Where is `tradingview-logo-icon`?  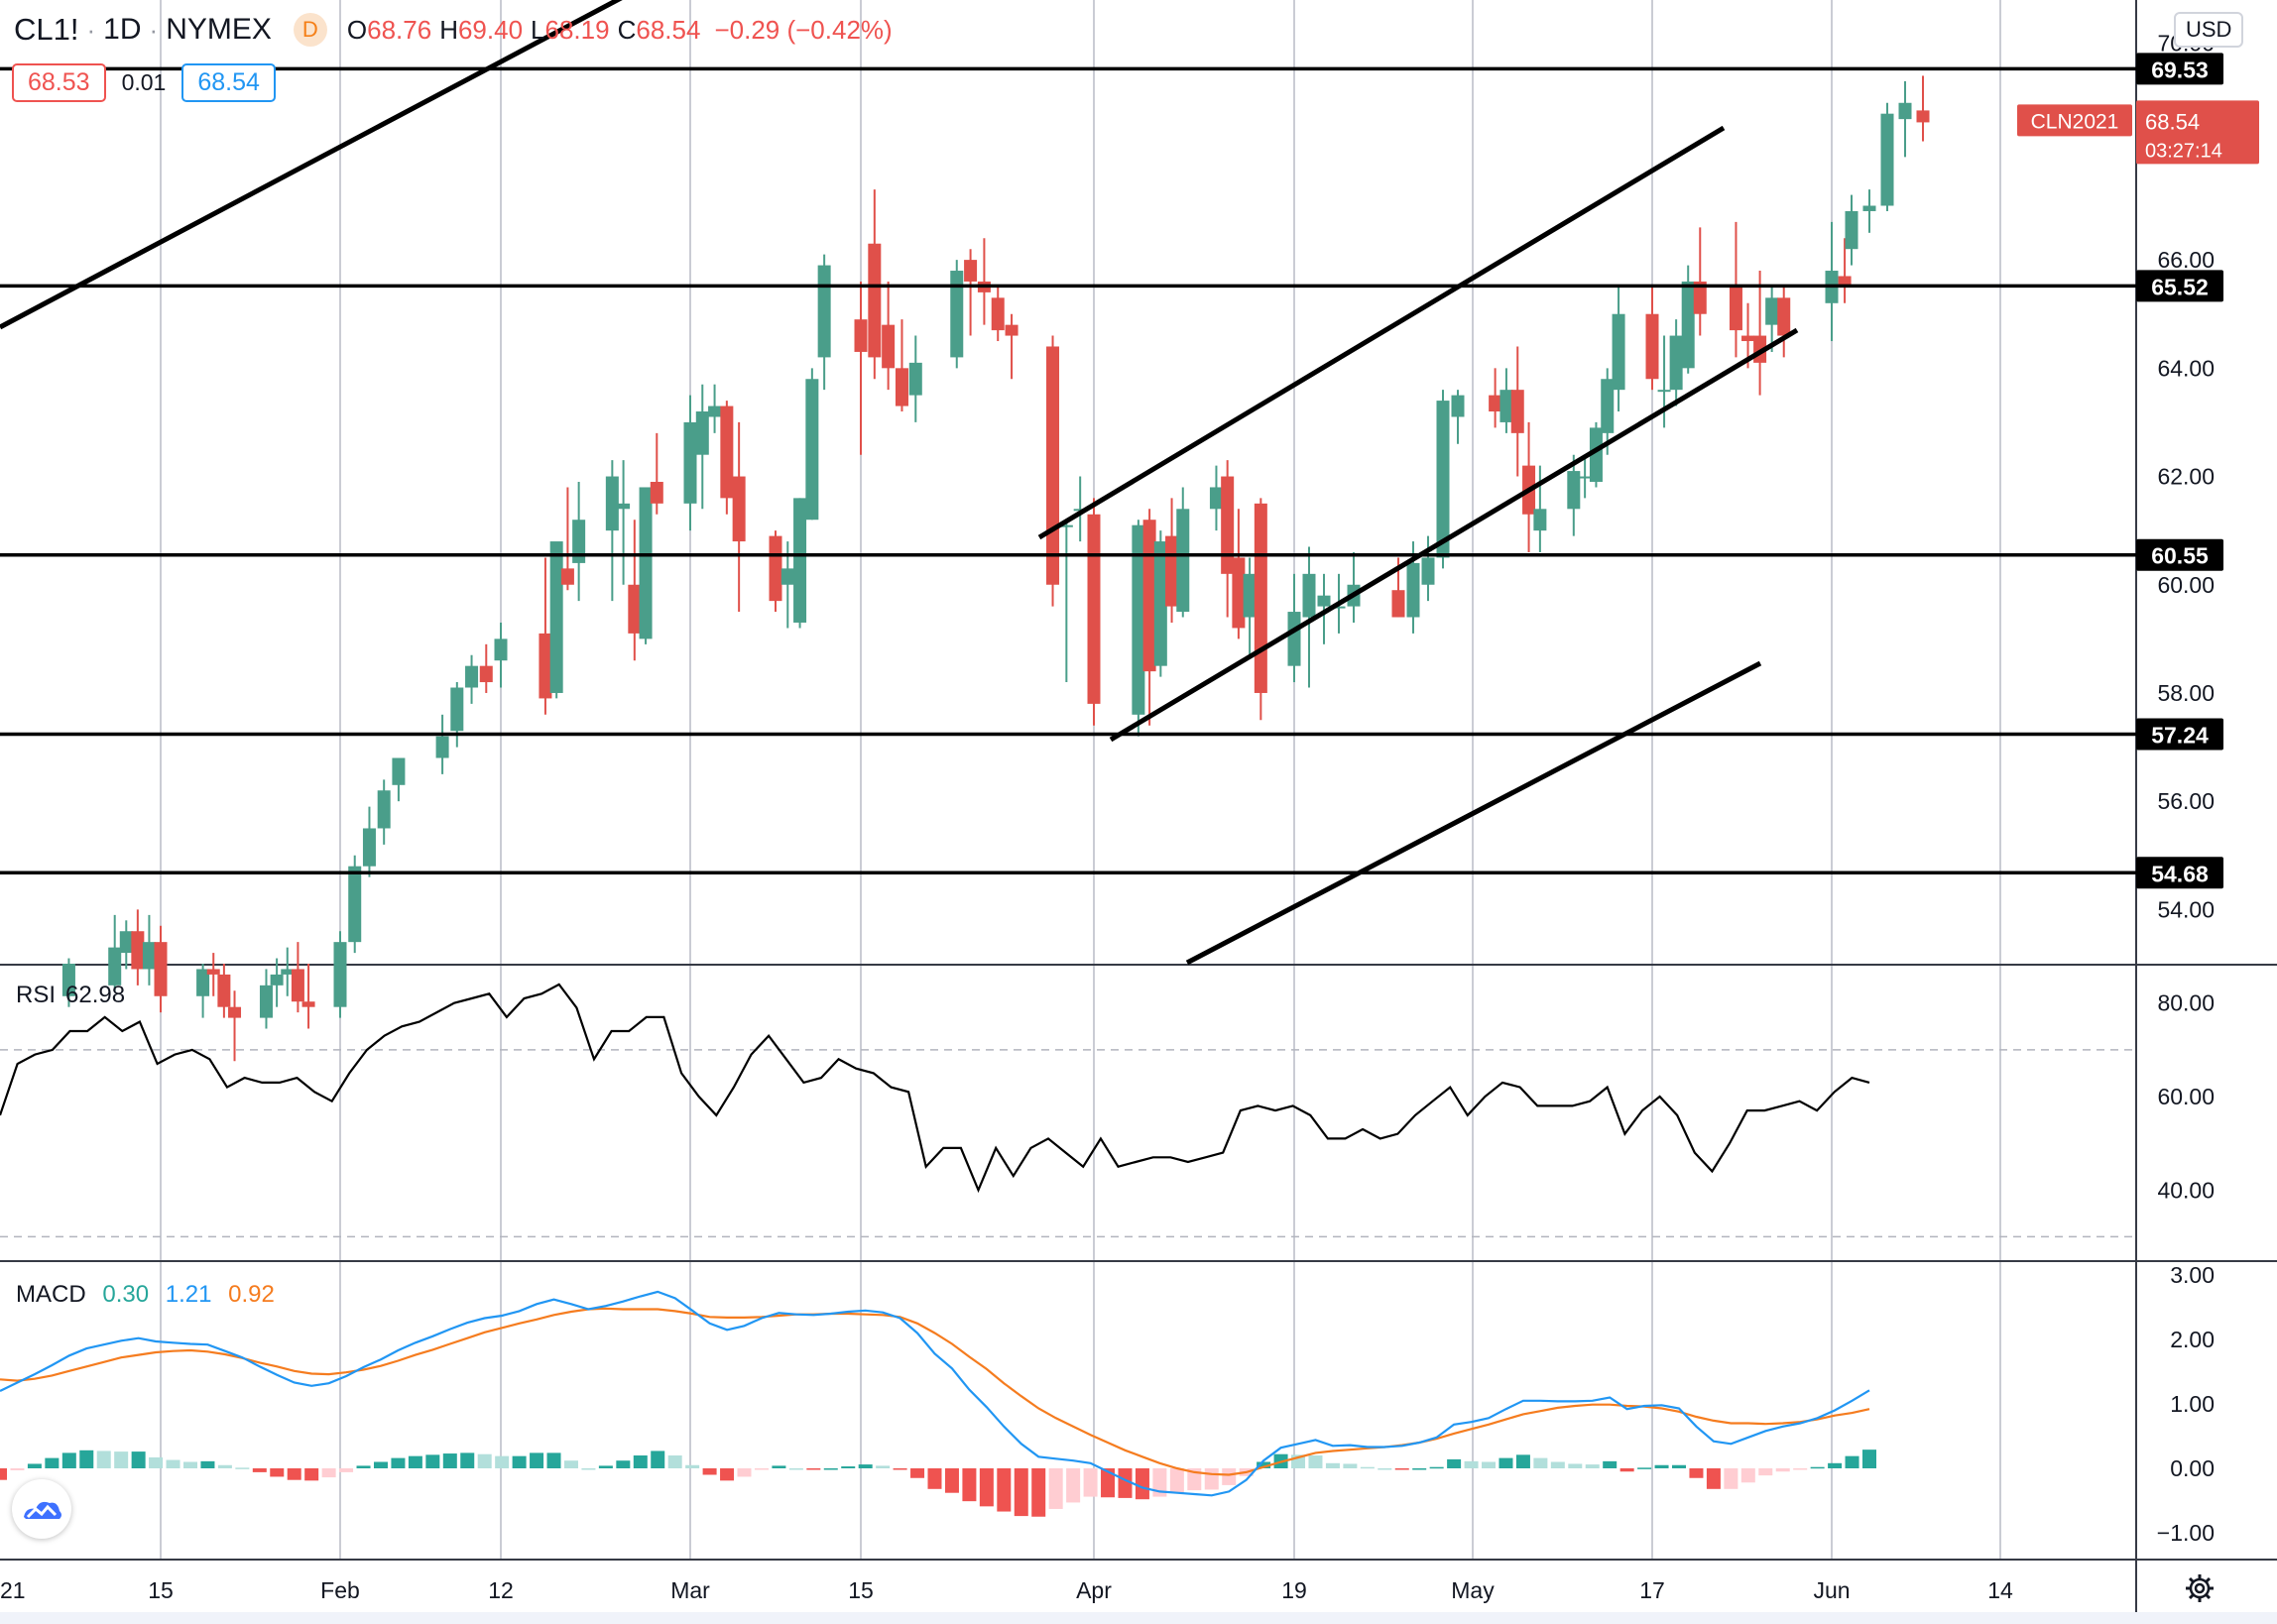 tradingview-logo-icon is located at coordinates (41, 1509).